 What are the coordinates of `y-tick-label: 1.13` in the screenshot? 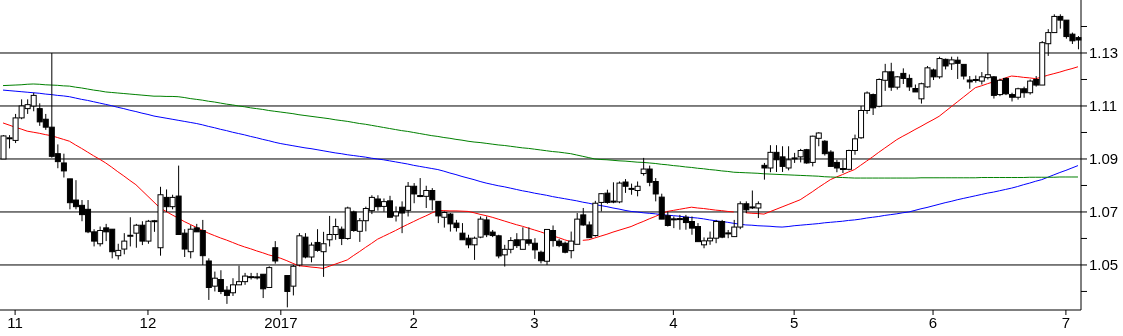 It's located at (1104, 53).